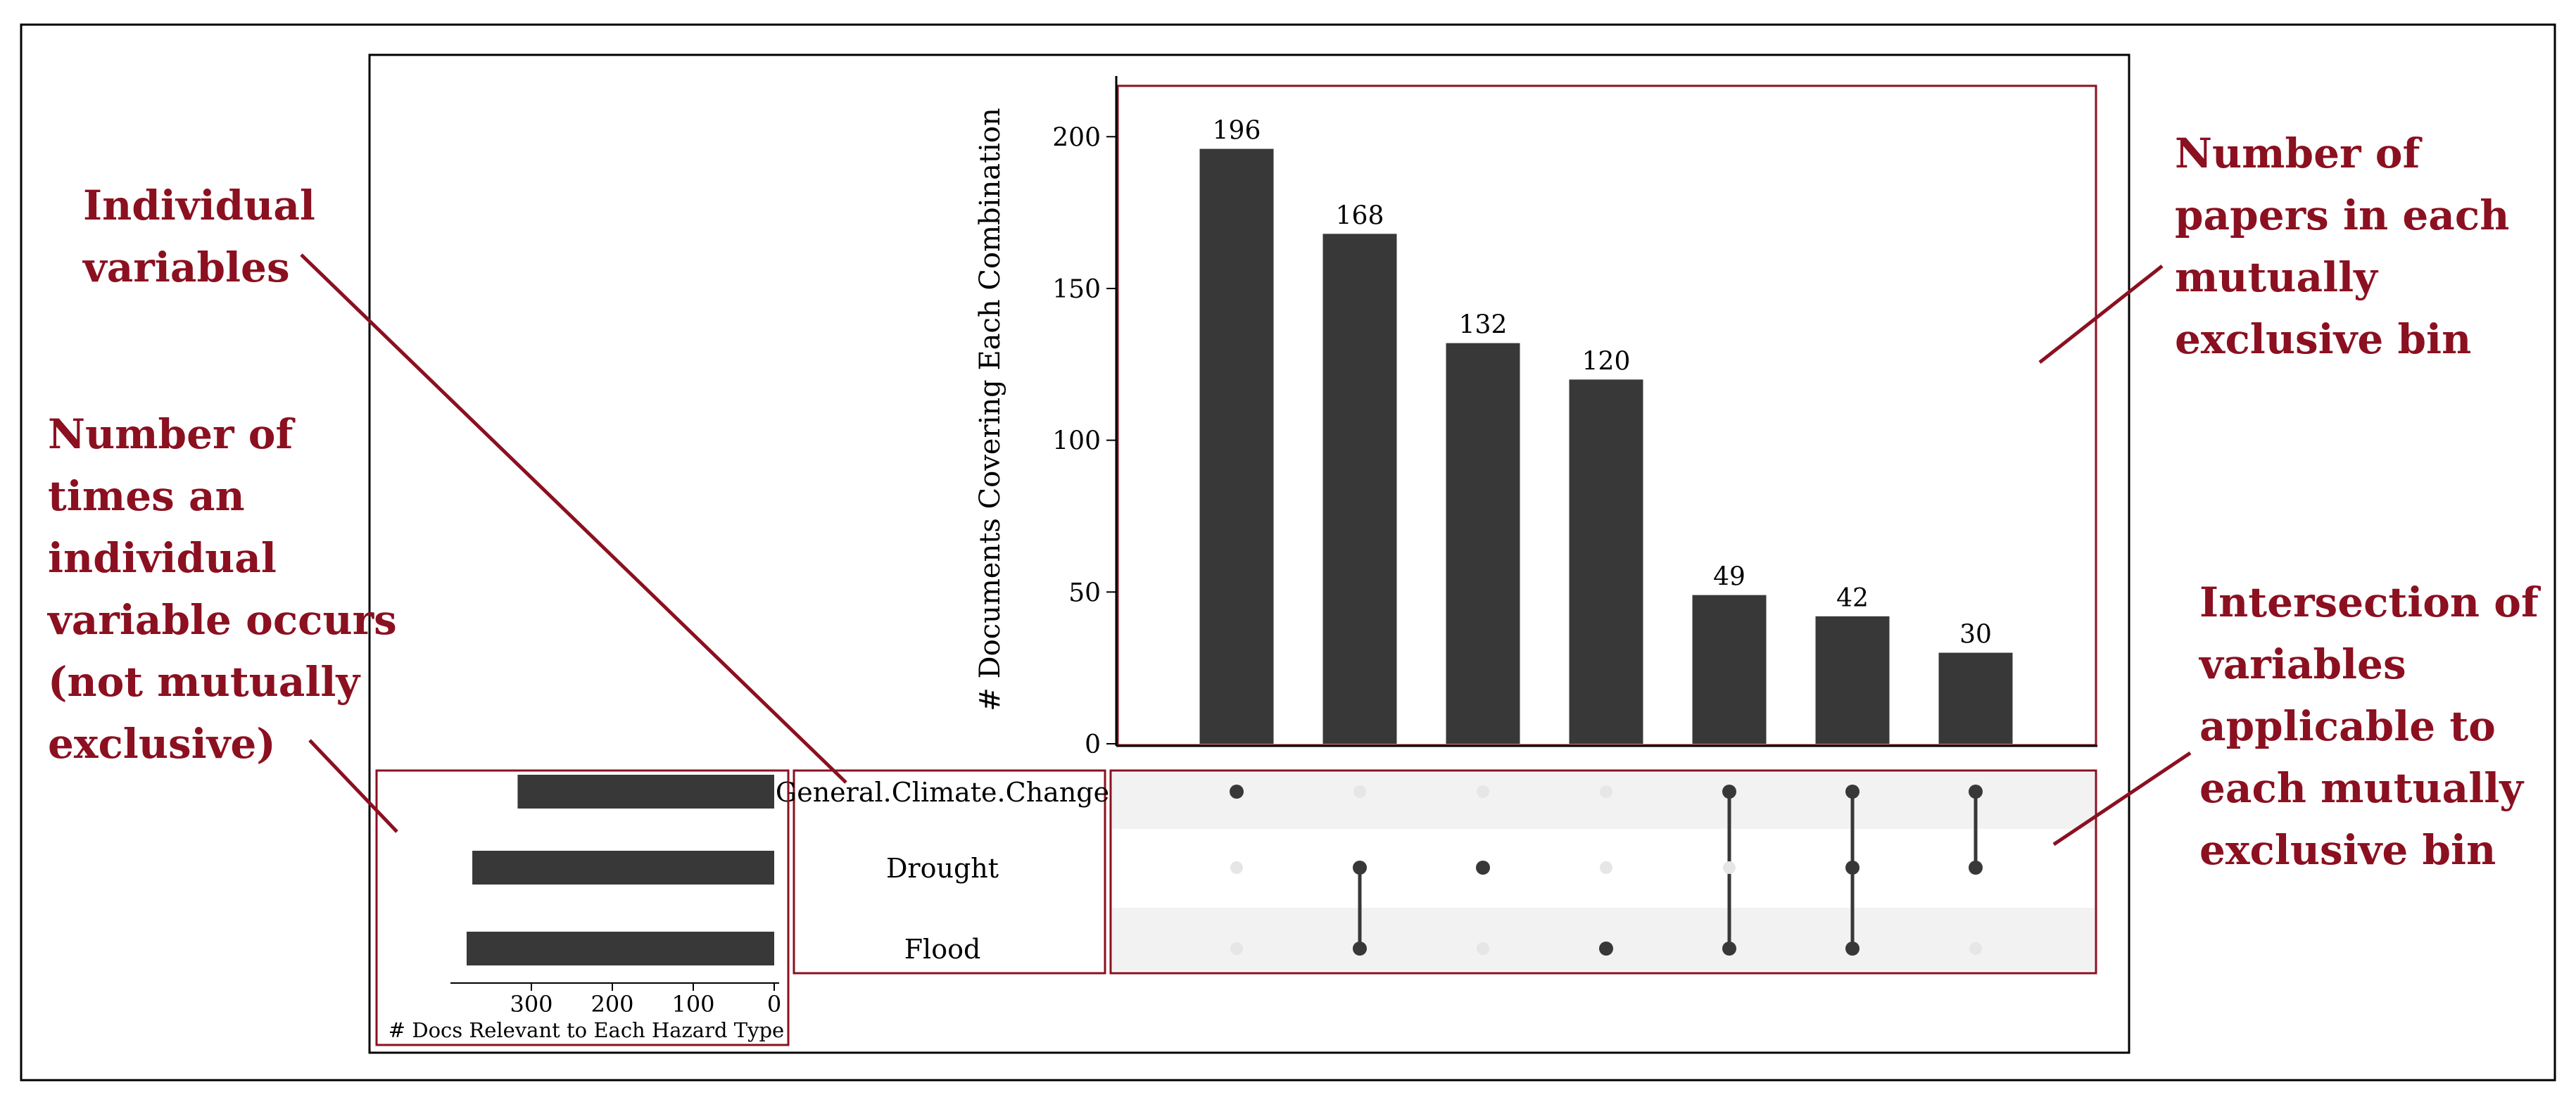 The height and width of the screenshot is (1109, 2576). What do you see at coordinates (2277, 277) in the screenshot?
I see `annotation-line: mutually` at bounding box center [2277, 277].